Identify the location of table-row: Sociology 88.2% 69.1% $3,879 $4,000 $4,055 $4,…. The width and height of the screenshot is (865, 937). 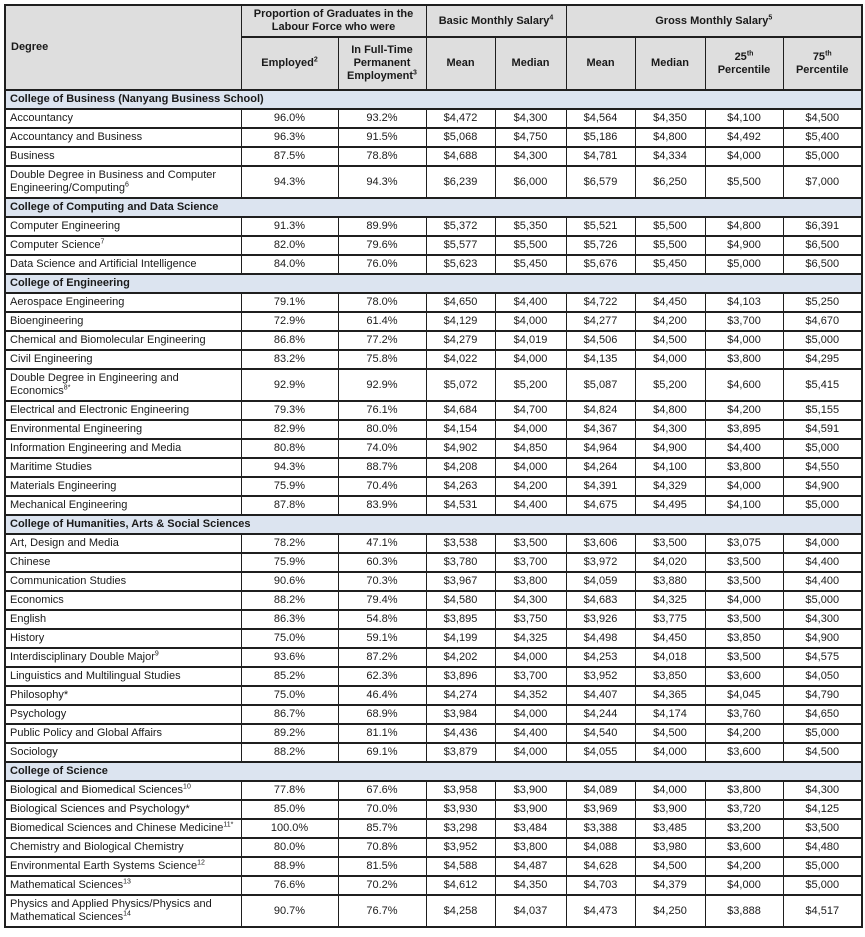
(433, 752).